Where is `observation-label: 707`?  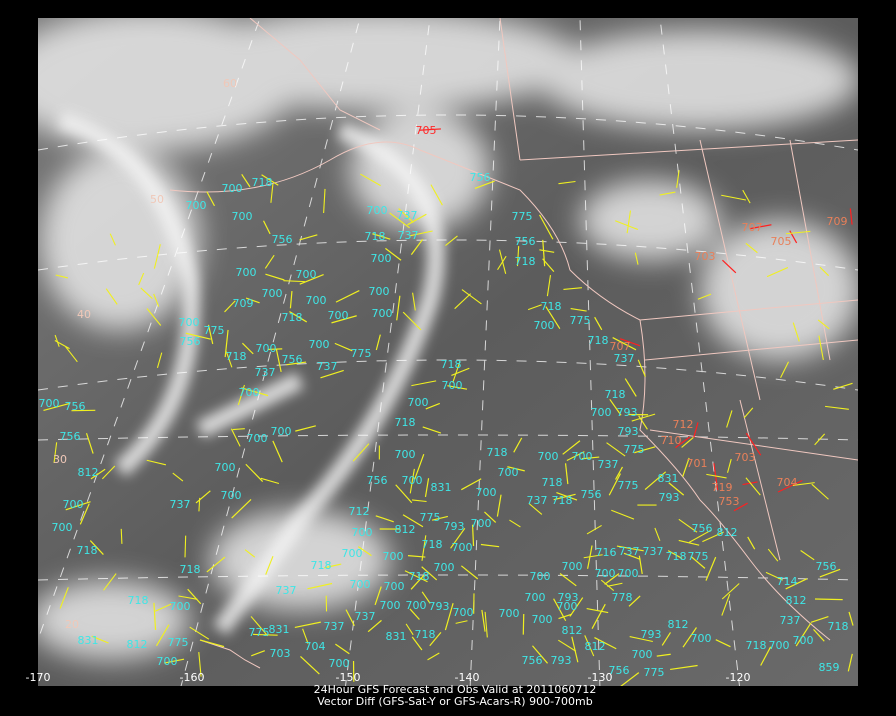 observation-label: 707 is located at coordinates (752, 227).